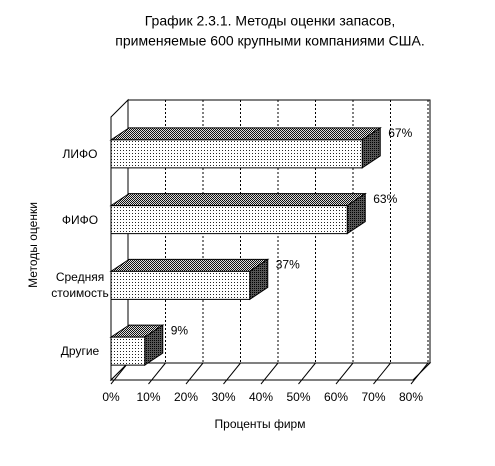 The width and height of the screenshot is (495, 466). What do you see at coordinates (33, 245) in the screenshot?
I see `y-axis-label: Методы оценки` at bounding box center [33, 245].